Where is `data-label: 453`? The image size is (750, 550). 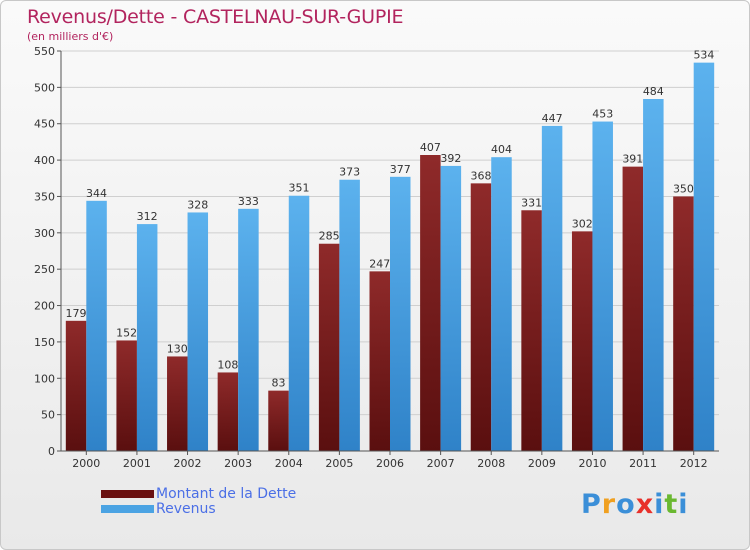 data-label: 453 is located at coordinates (602, 114).